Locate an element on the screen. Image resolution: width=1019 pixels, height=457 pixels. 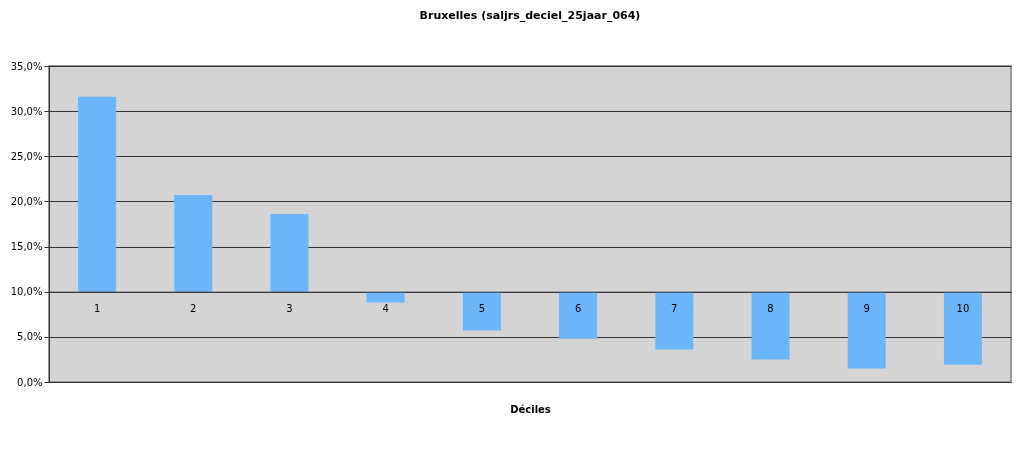
y-tick-label: 0,0% is located at coordinates (30, 382).